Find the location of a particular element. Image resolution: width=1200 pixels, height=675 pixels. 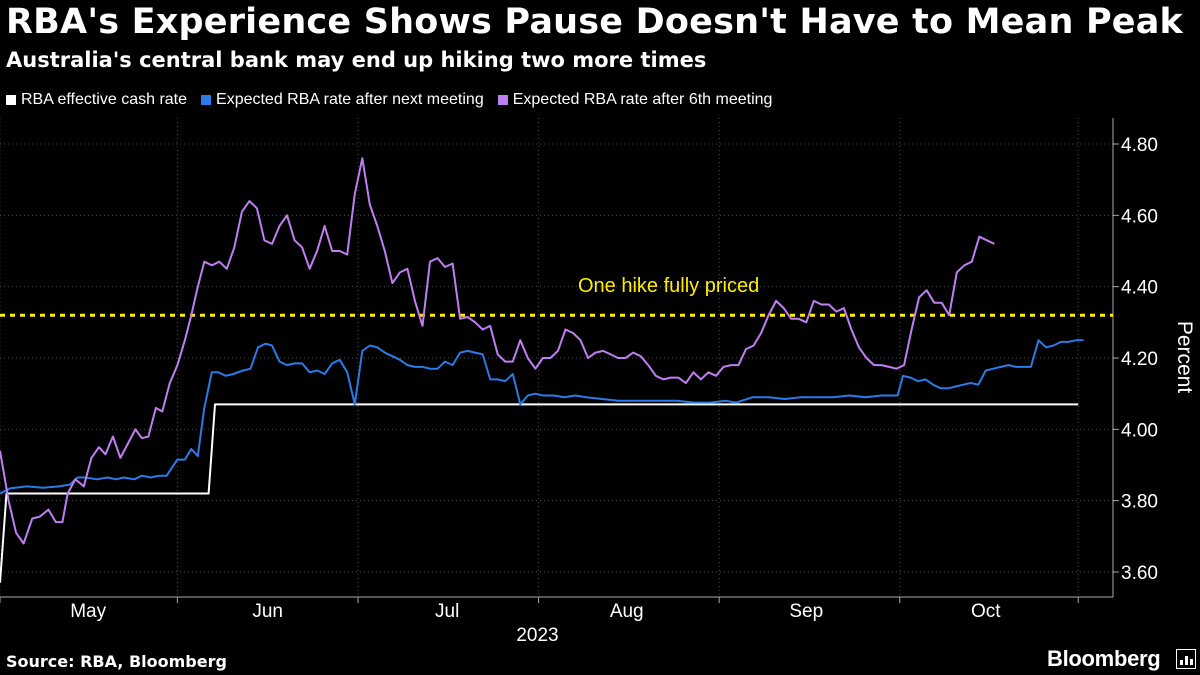

bloomberg-logo: Bloomberg is located at coordinates (1104, 658).